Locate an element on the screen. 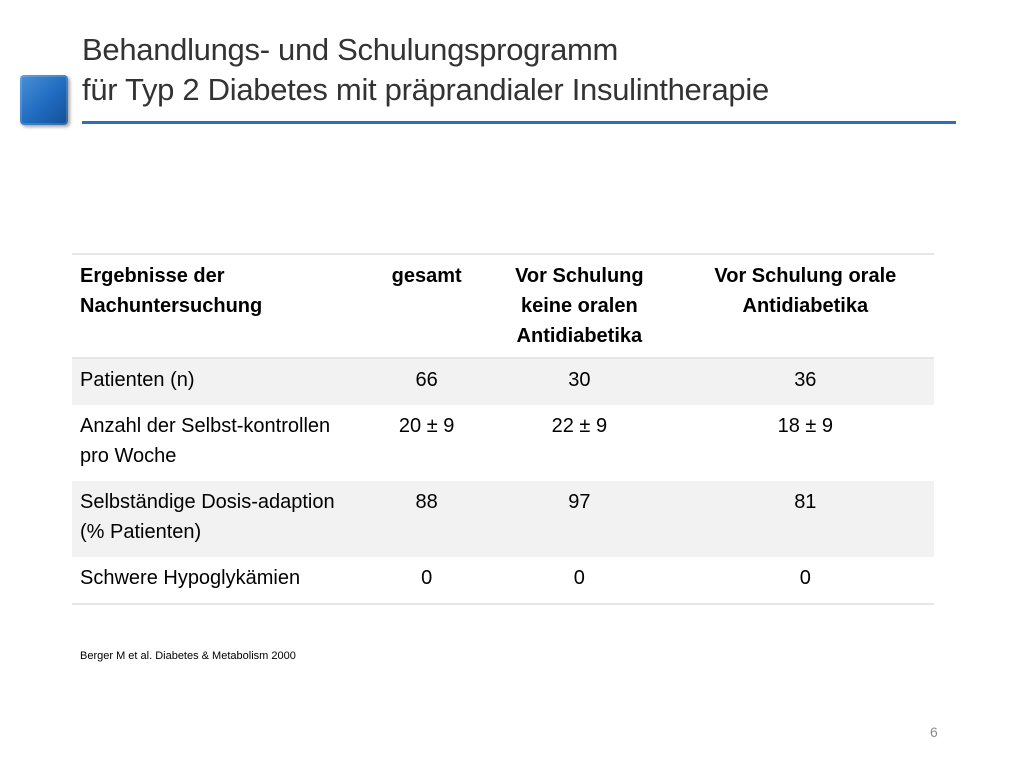  cell-no-oral: 30 is located at coordinates (579, 380).